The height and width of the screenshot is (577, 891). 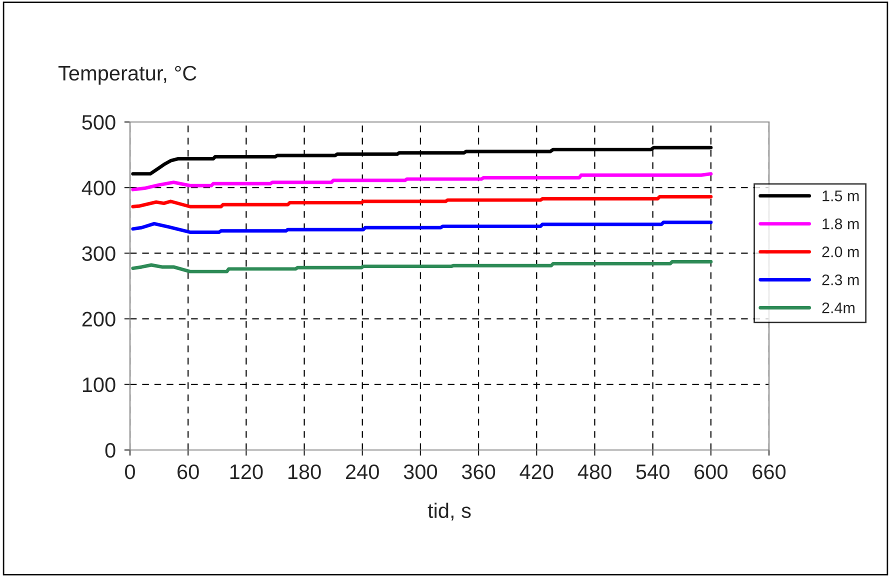 I want to click on x-tick-label: 660, so click(x=769, y=472).